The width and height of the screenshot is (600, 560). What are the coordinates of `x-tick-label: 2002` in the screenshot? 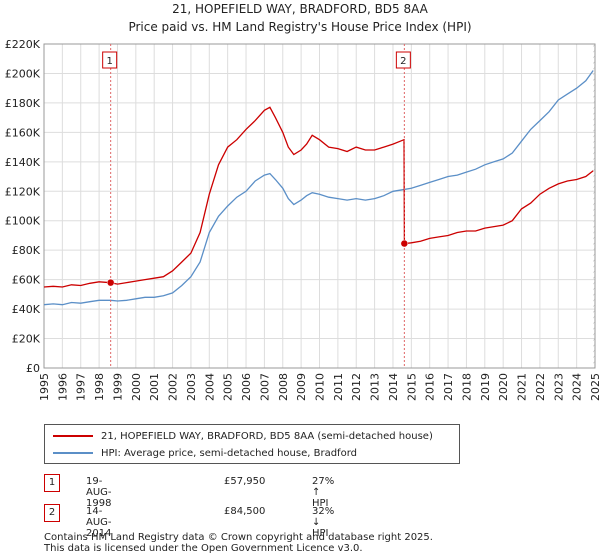 It's located at (173, 387).